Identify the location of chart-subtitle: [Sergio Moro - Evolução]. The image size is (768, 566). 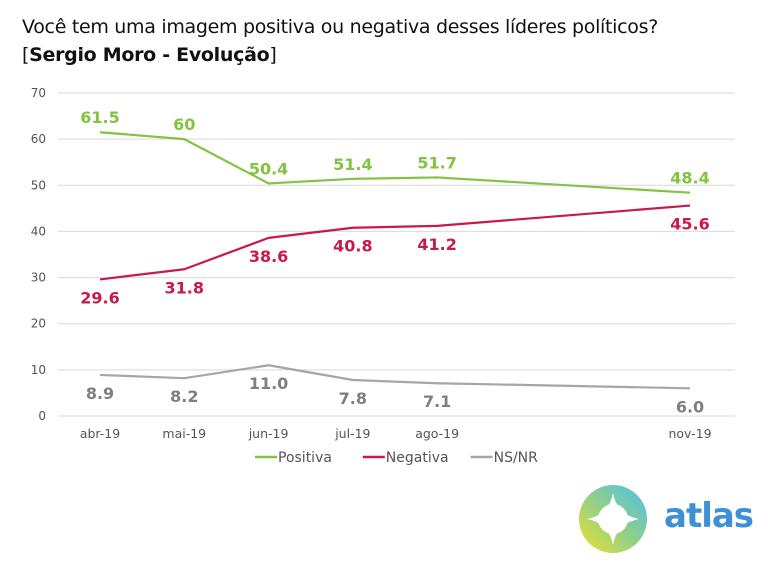
(149, 55).